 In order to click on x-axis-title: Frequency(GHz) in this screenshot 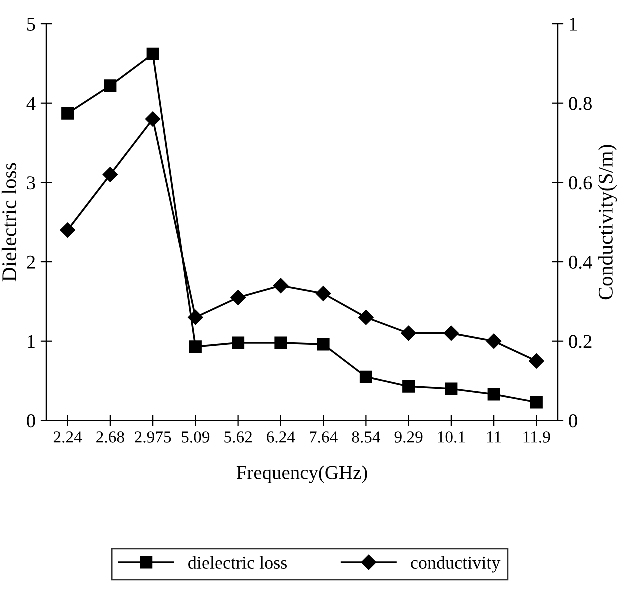, I will do `click(302, 475)`.